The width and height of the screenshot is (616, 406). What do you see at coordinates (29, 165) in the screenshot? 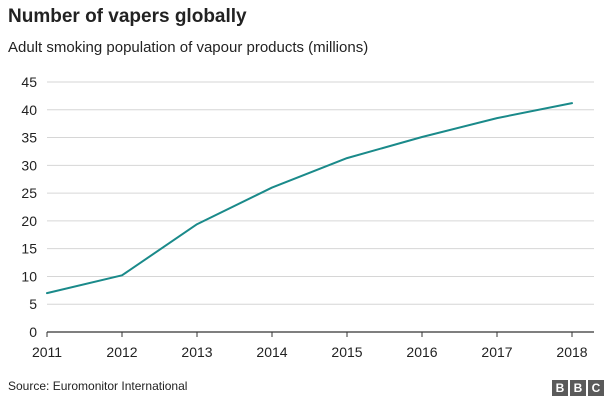
I see `y-tick-label-30: 30` at bounding box center [29, 165].